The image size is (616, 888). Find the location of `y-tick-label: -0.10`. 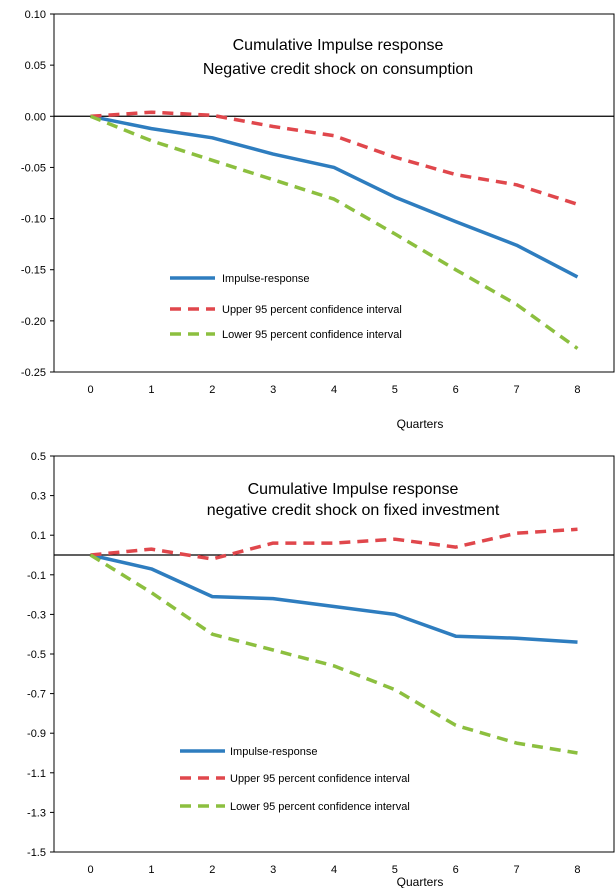

y-tick-label: -0.10 is located at coordinates (33, 220).